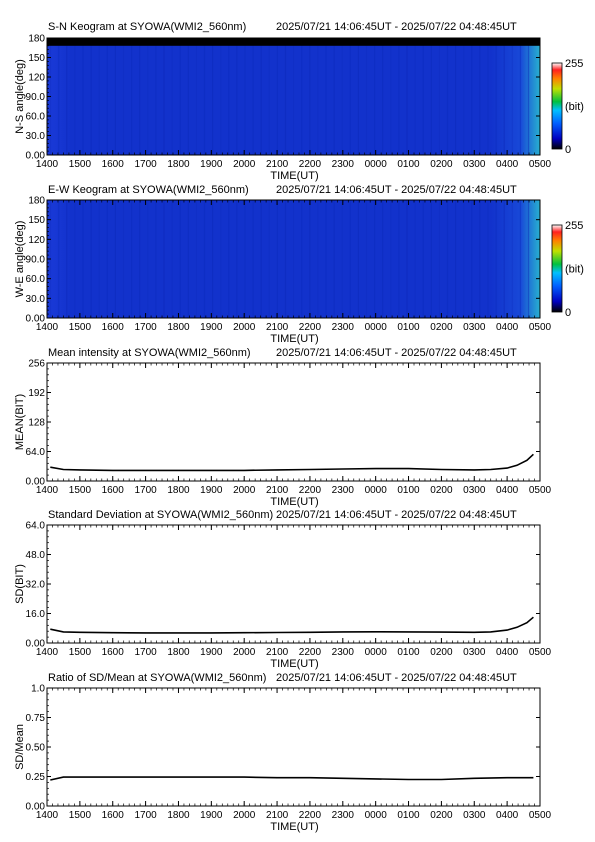 The height and width of the screenshot is (842, 595). What do you see at coordinates (145, 490) in the screenshot?
I see `x-tick-label: 1700` at bounding box center [145, 490].